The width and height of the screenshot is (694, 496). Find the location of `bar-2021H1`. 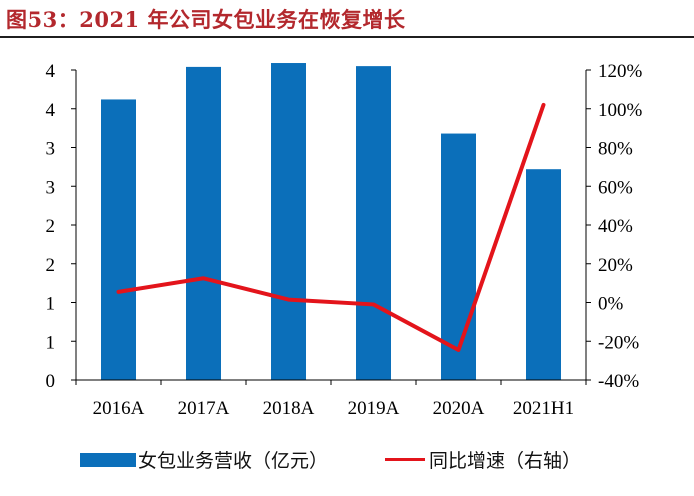

bar-2021H1 is located at coordinates (543, 274).